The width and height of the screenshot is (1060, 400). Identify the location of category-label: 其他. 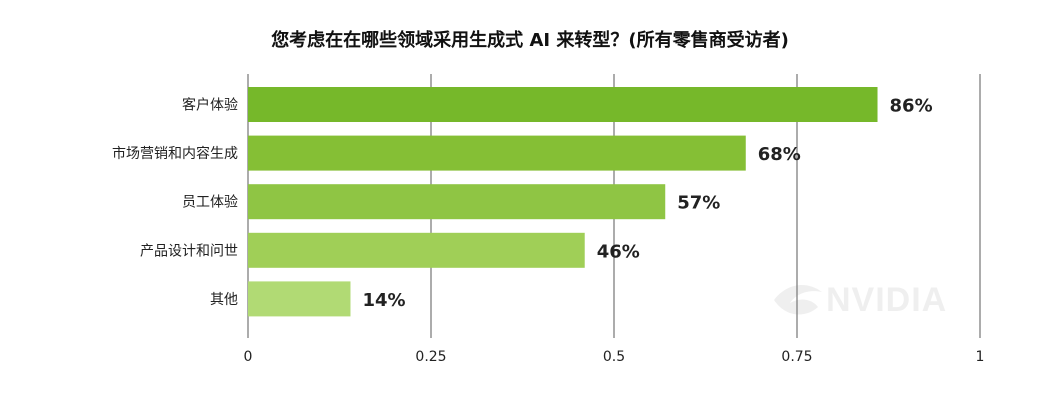
(224, 300).